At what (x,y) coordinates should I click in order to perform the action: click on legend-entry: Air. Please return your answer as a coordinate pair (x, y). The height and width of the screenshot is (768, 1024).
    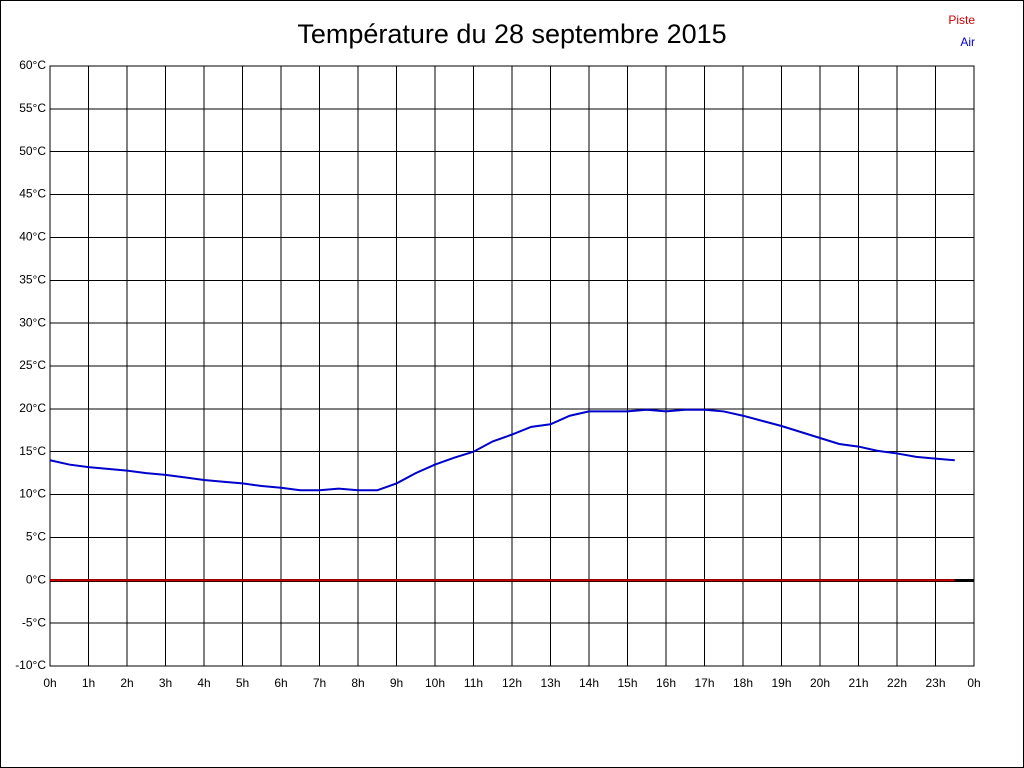
    Looking at the image, I should click on (967, 42).